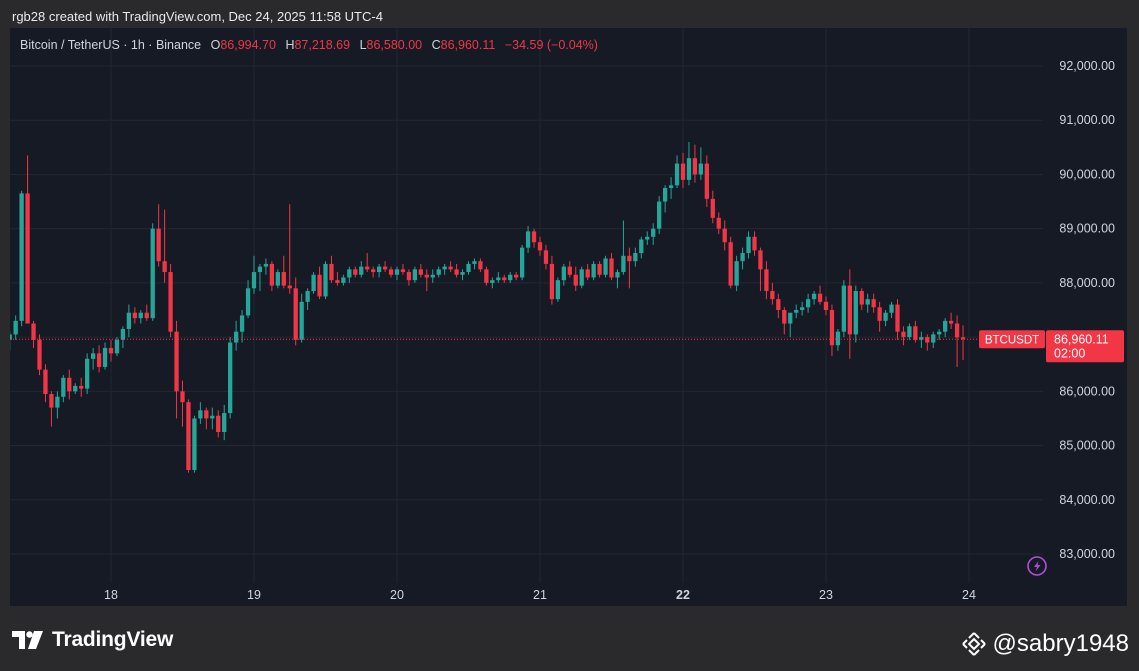 The height and width of the screenshot is (671, 1139). Describe the element at coordinates (540, 595) in the screenshot. I see `time-axis: 18 19 20 21 22 23 24` at that location.